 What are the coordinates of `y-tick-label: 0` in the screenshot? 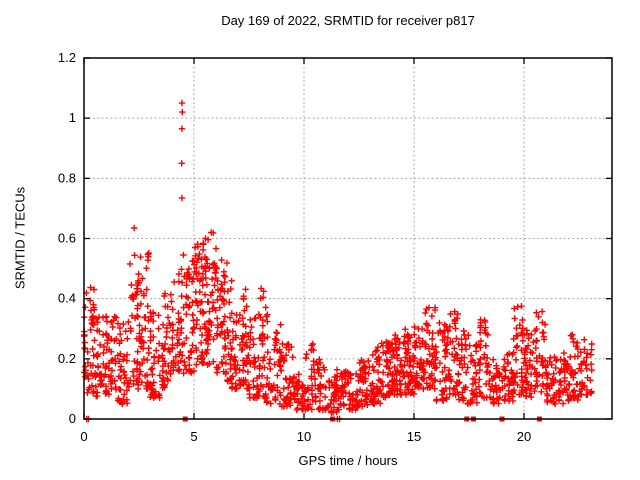 It's located at (72, 418).